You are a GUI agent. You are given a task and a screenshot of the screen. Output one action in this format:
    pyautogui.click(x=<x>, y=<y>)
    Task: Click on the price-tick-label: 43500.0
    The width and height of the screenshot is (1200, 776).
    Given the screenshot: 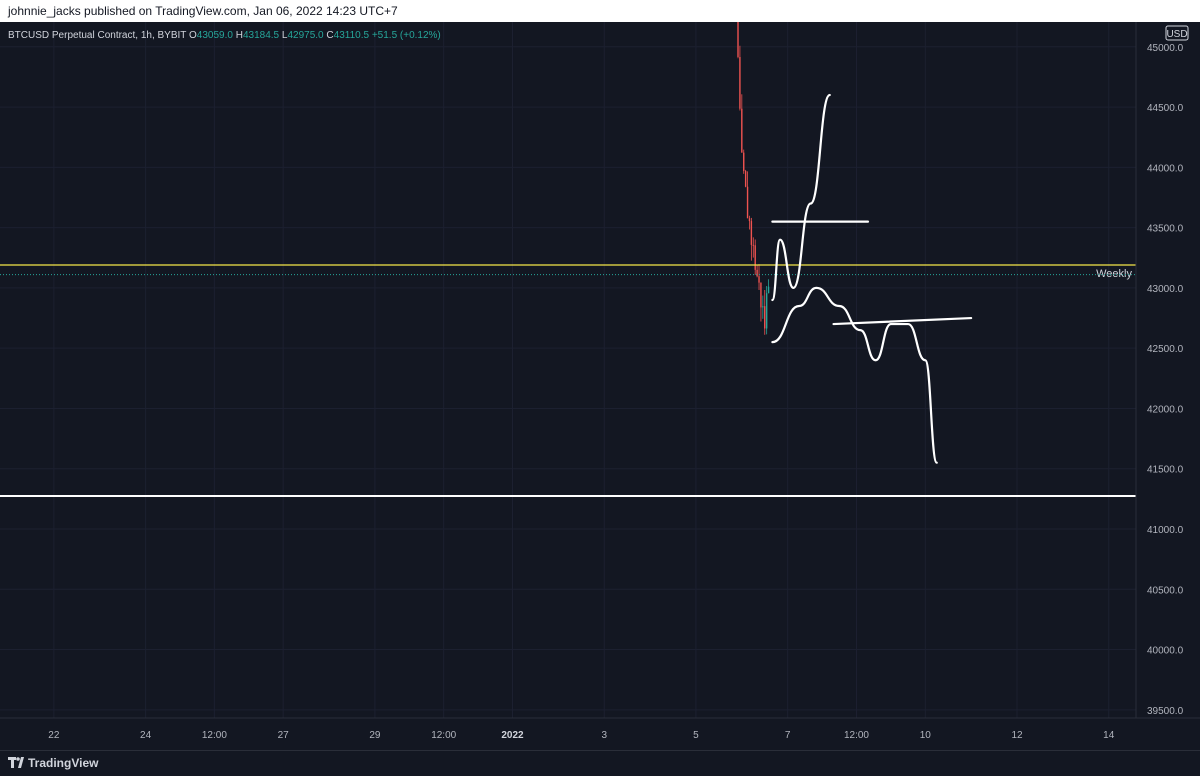 What is the action you would take?
    pyautogui.click(x=1165, y=229)
    